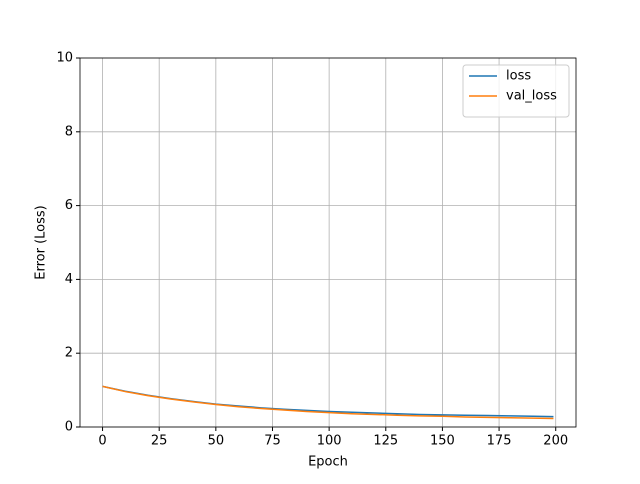 The width and height of the screenshot is (640, 484). Describe the element at coordinates (499, 441) in the screenshot. I see `x-tick-label: 175` at that location.